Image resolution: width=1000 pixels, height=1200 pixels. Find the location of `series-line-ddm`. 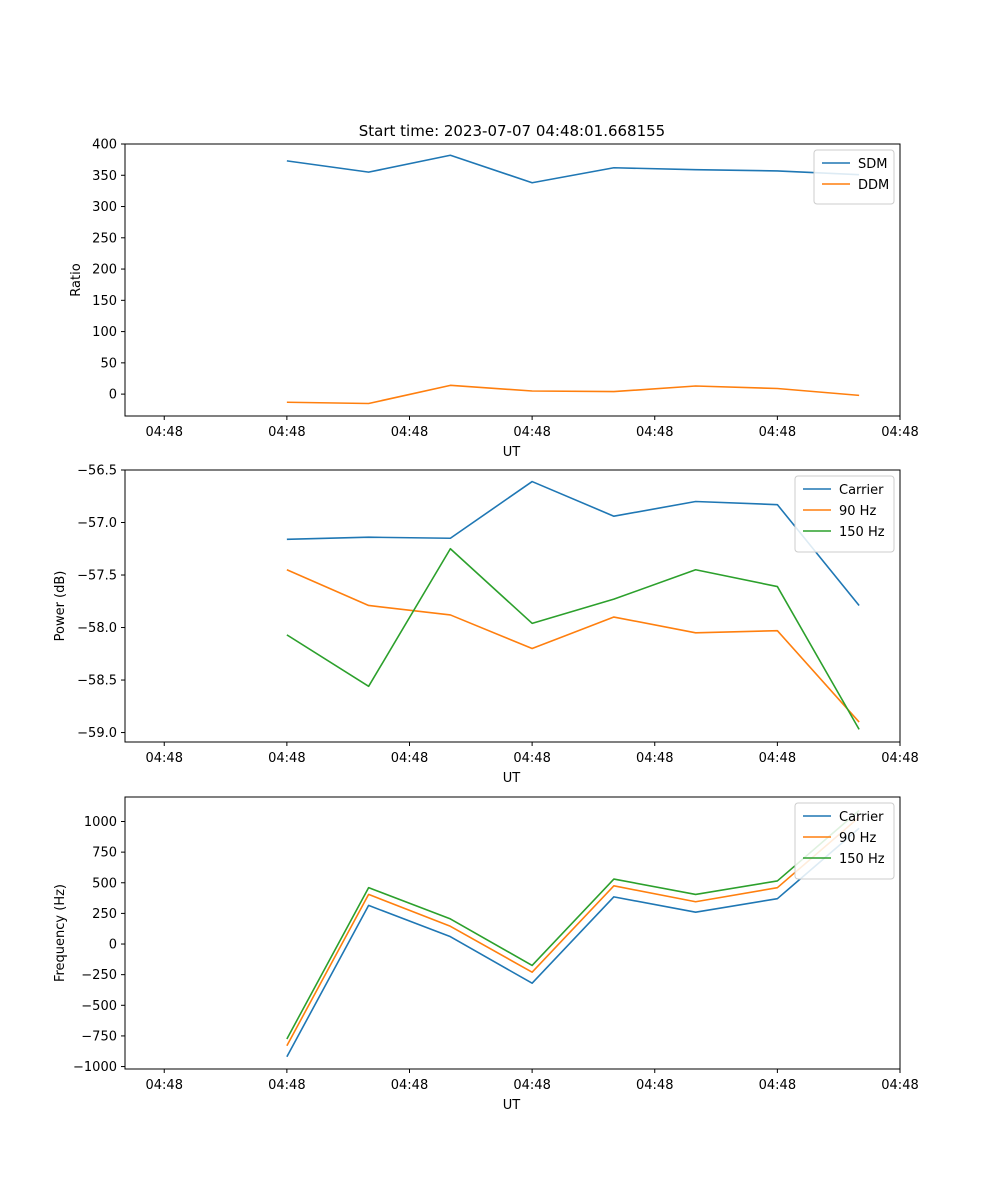

series-line-ddm is located at coordinates (573, 394).